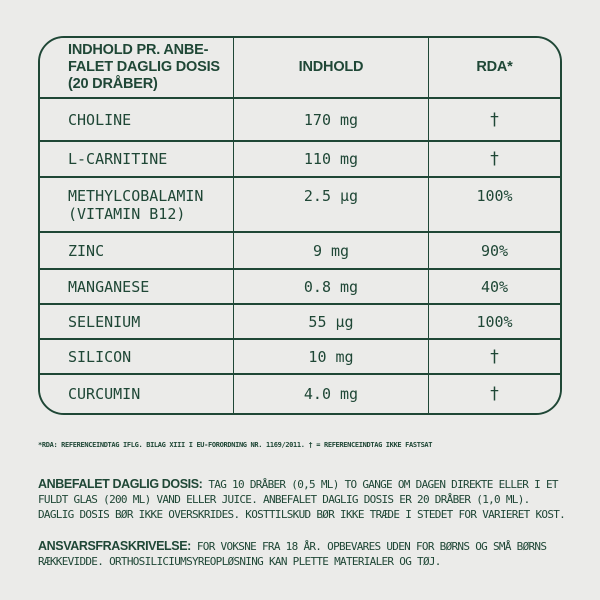 The width and height of the screenshot is (600, 600). I want to click on rda-value: 40%, so click(494, 286).